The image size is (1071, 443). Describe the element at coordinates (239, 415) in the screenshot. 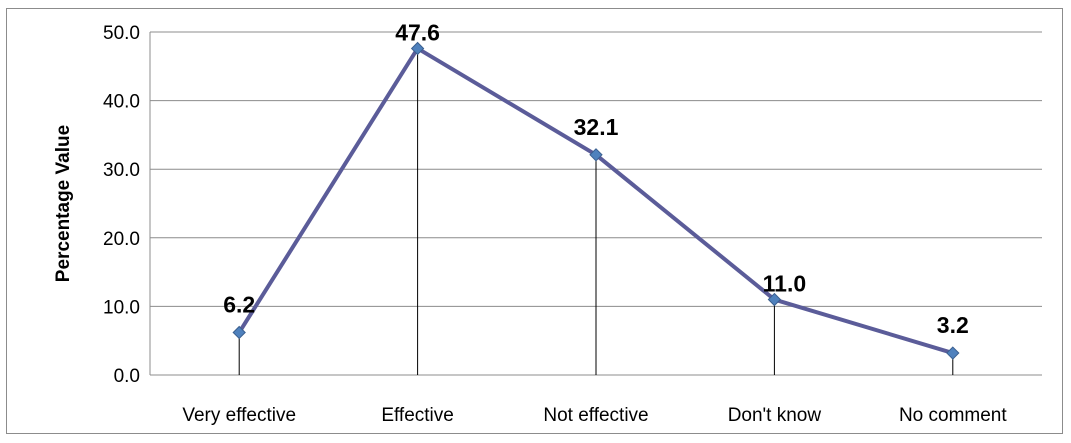

I see `x-category-label: Very effective` at that location.